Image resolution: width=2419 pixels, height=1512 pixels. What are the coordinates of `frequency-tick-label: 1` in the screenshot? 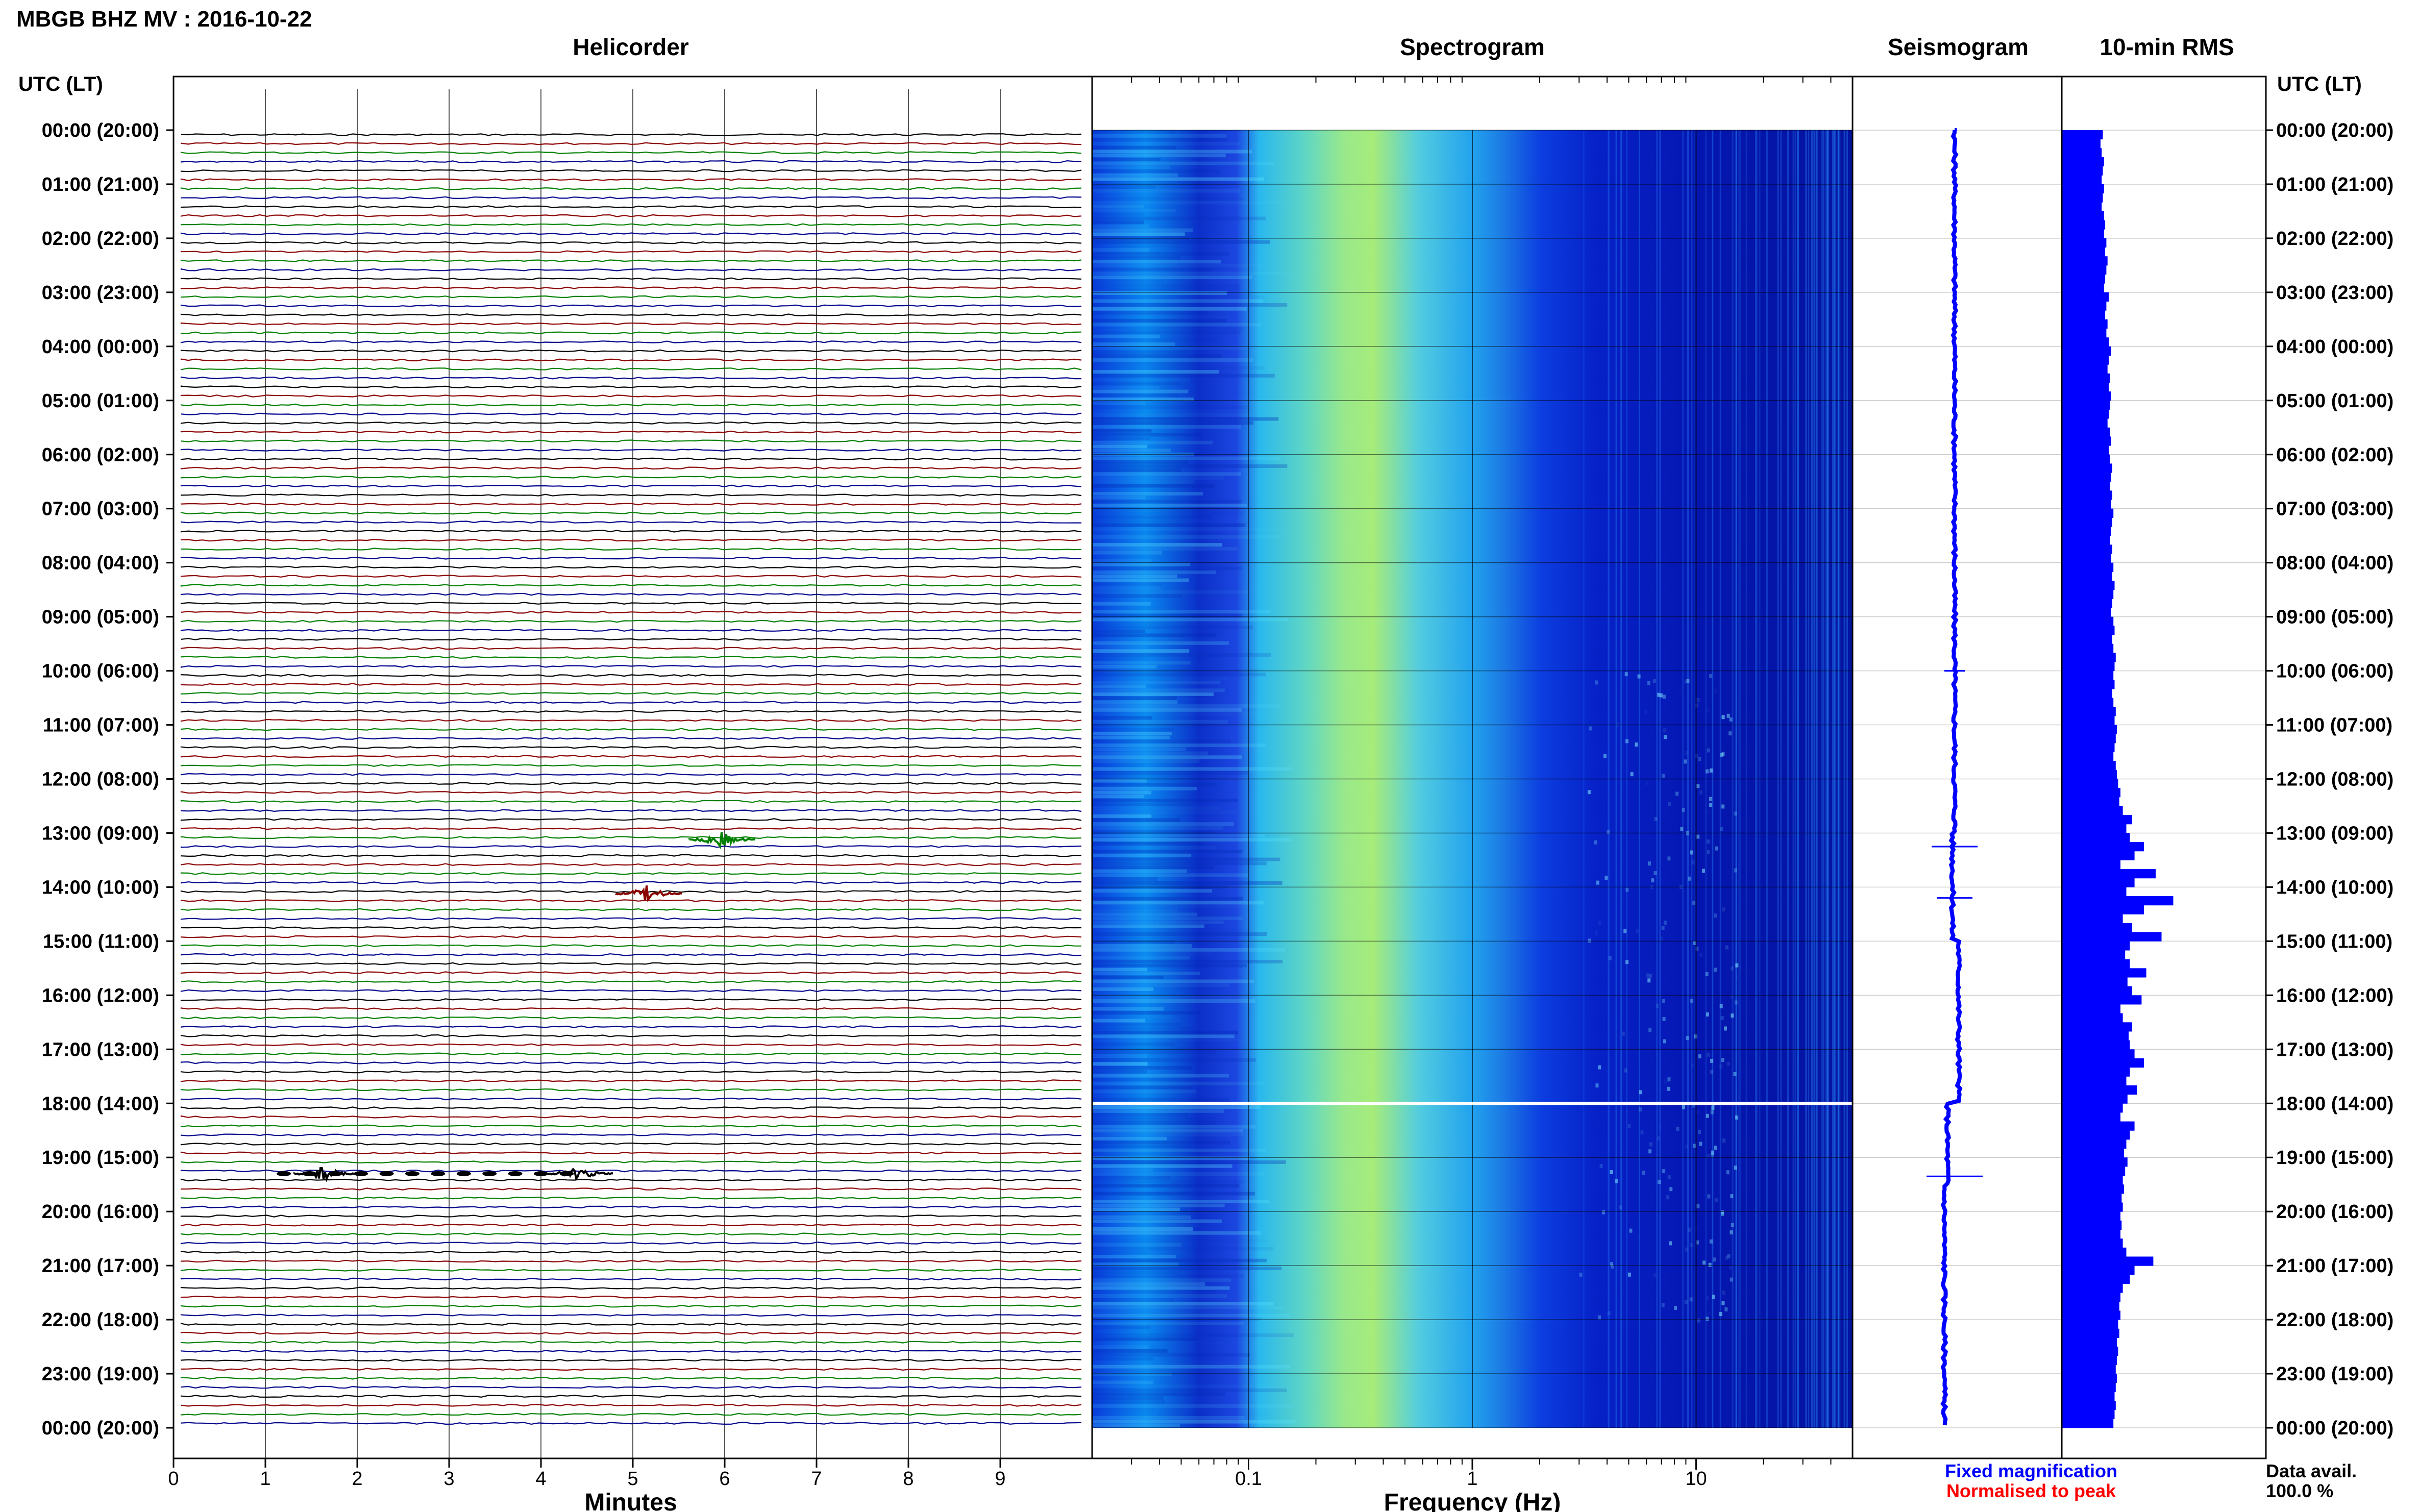 It's located at (1472, 1479).